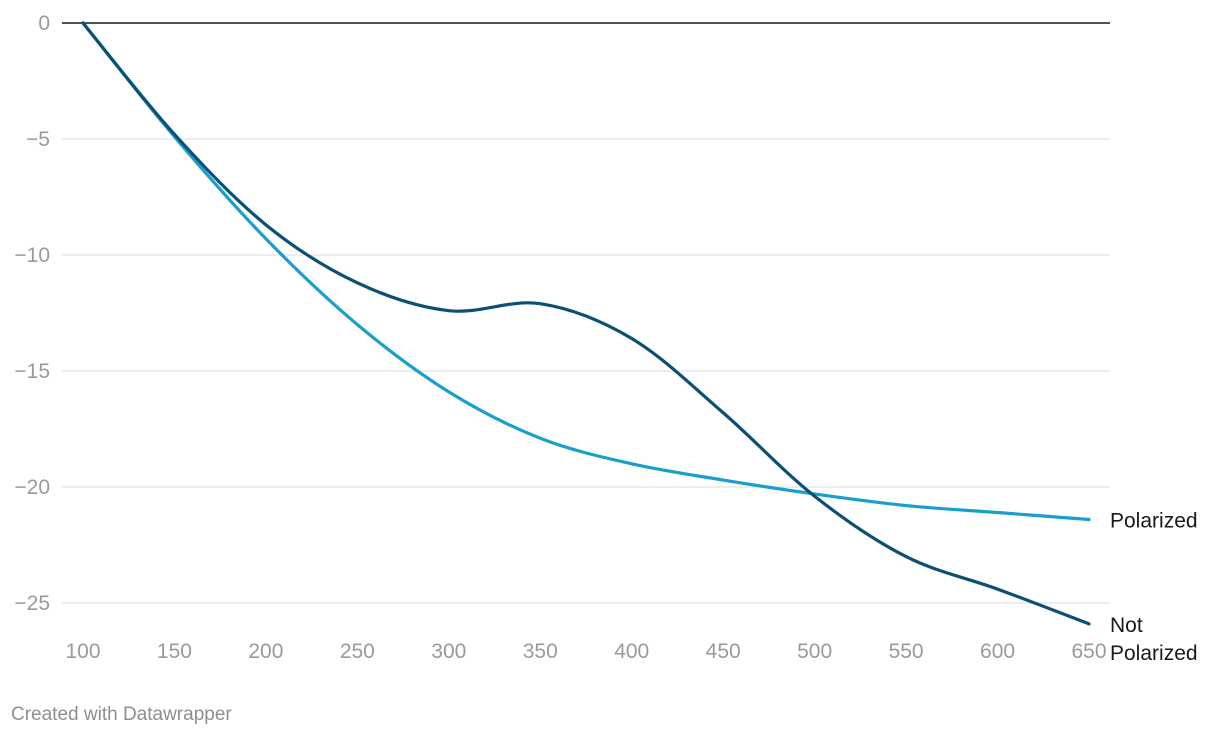  Describe the element at coordinates (814, 651) in the screenshot. I see `x-tick-label: 500` at that location.